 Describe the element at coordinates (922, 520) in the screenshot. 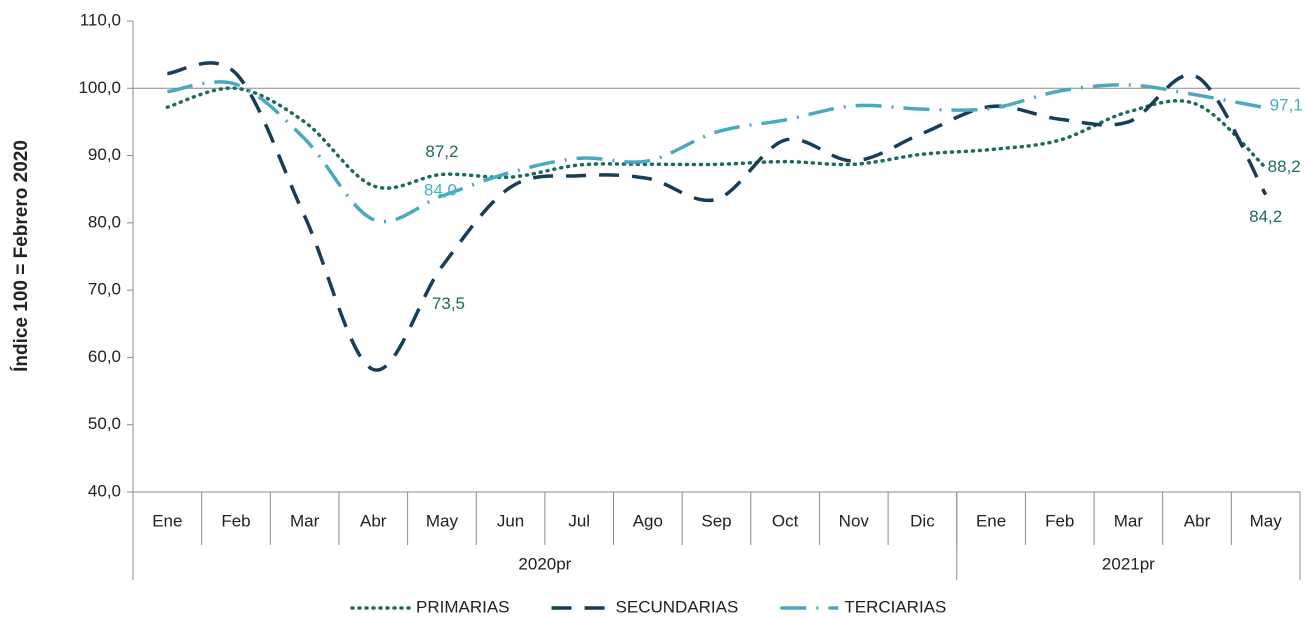

I see `x-tick-label: Dic` at that location.